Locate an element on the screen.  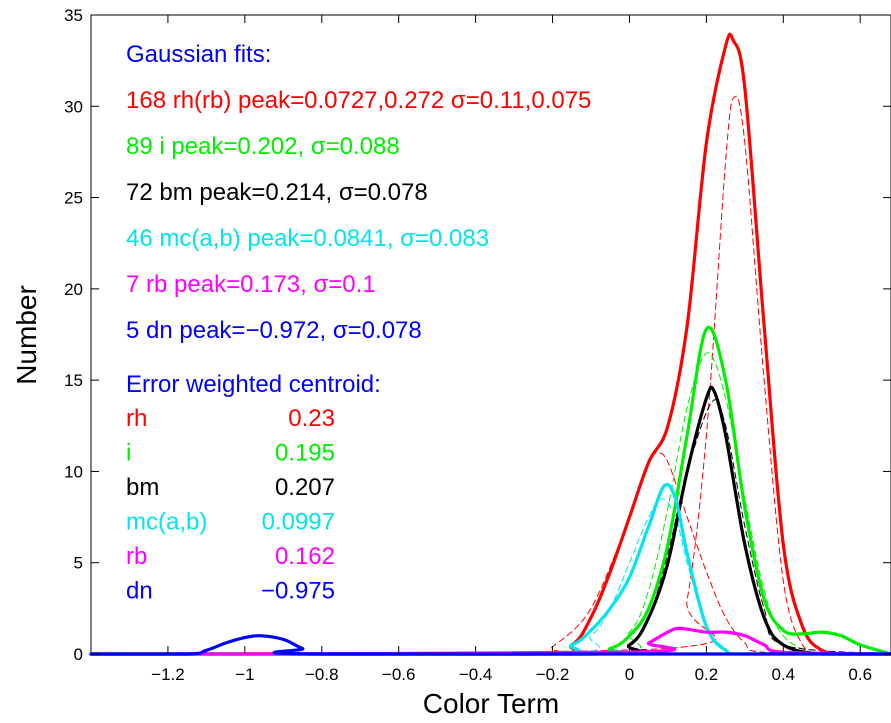
y-tick-label: 20 is located at coordinates (73, 289).